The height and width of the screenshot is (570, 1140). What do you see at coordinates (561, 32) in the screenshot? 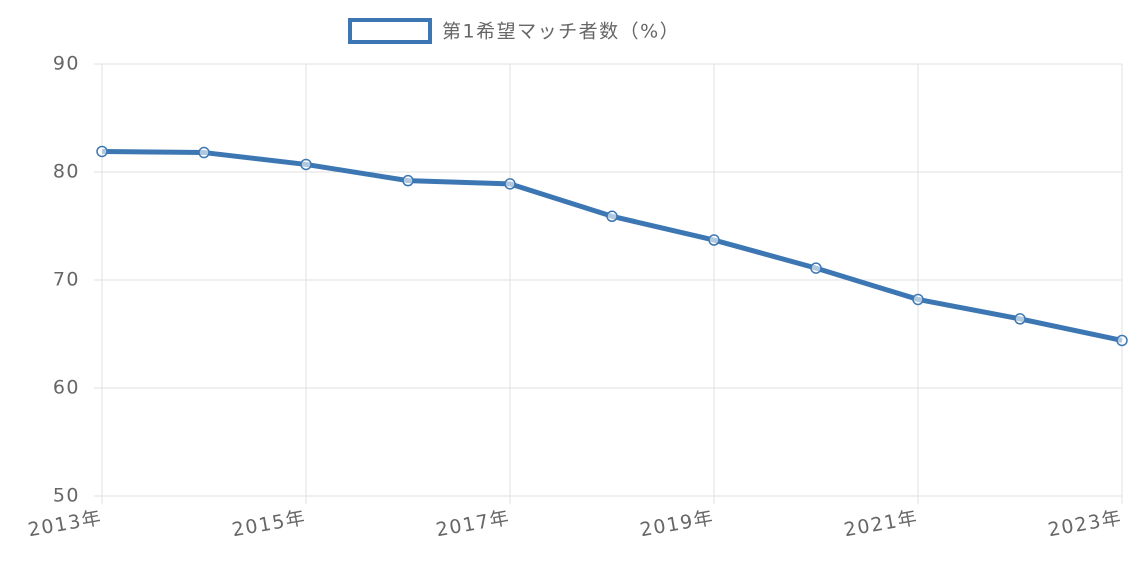
I see `legend-label: 第1希望マッチ者数（%）` at bounding box center [561, 32].